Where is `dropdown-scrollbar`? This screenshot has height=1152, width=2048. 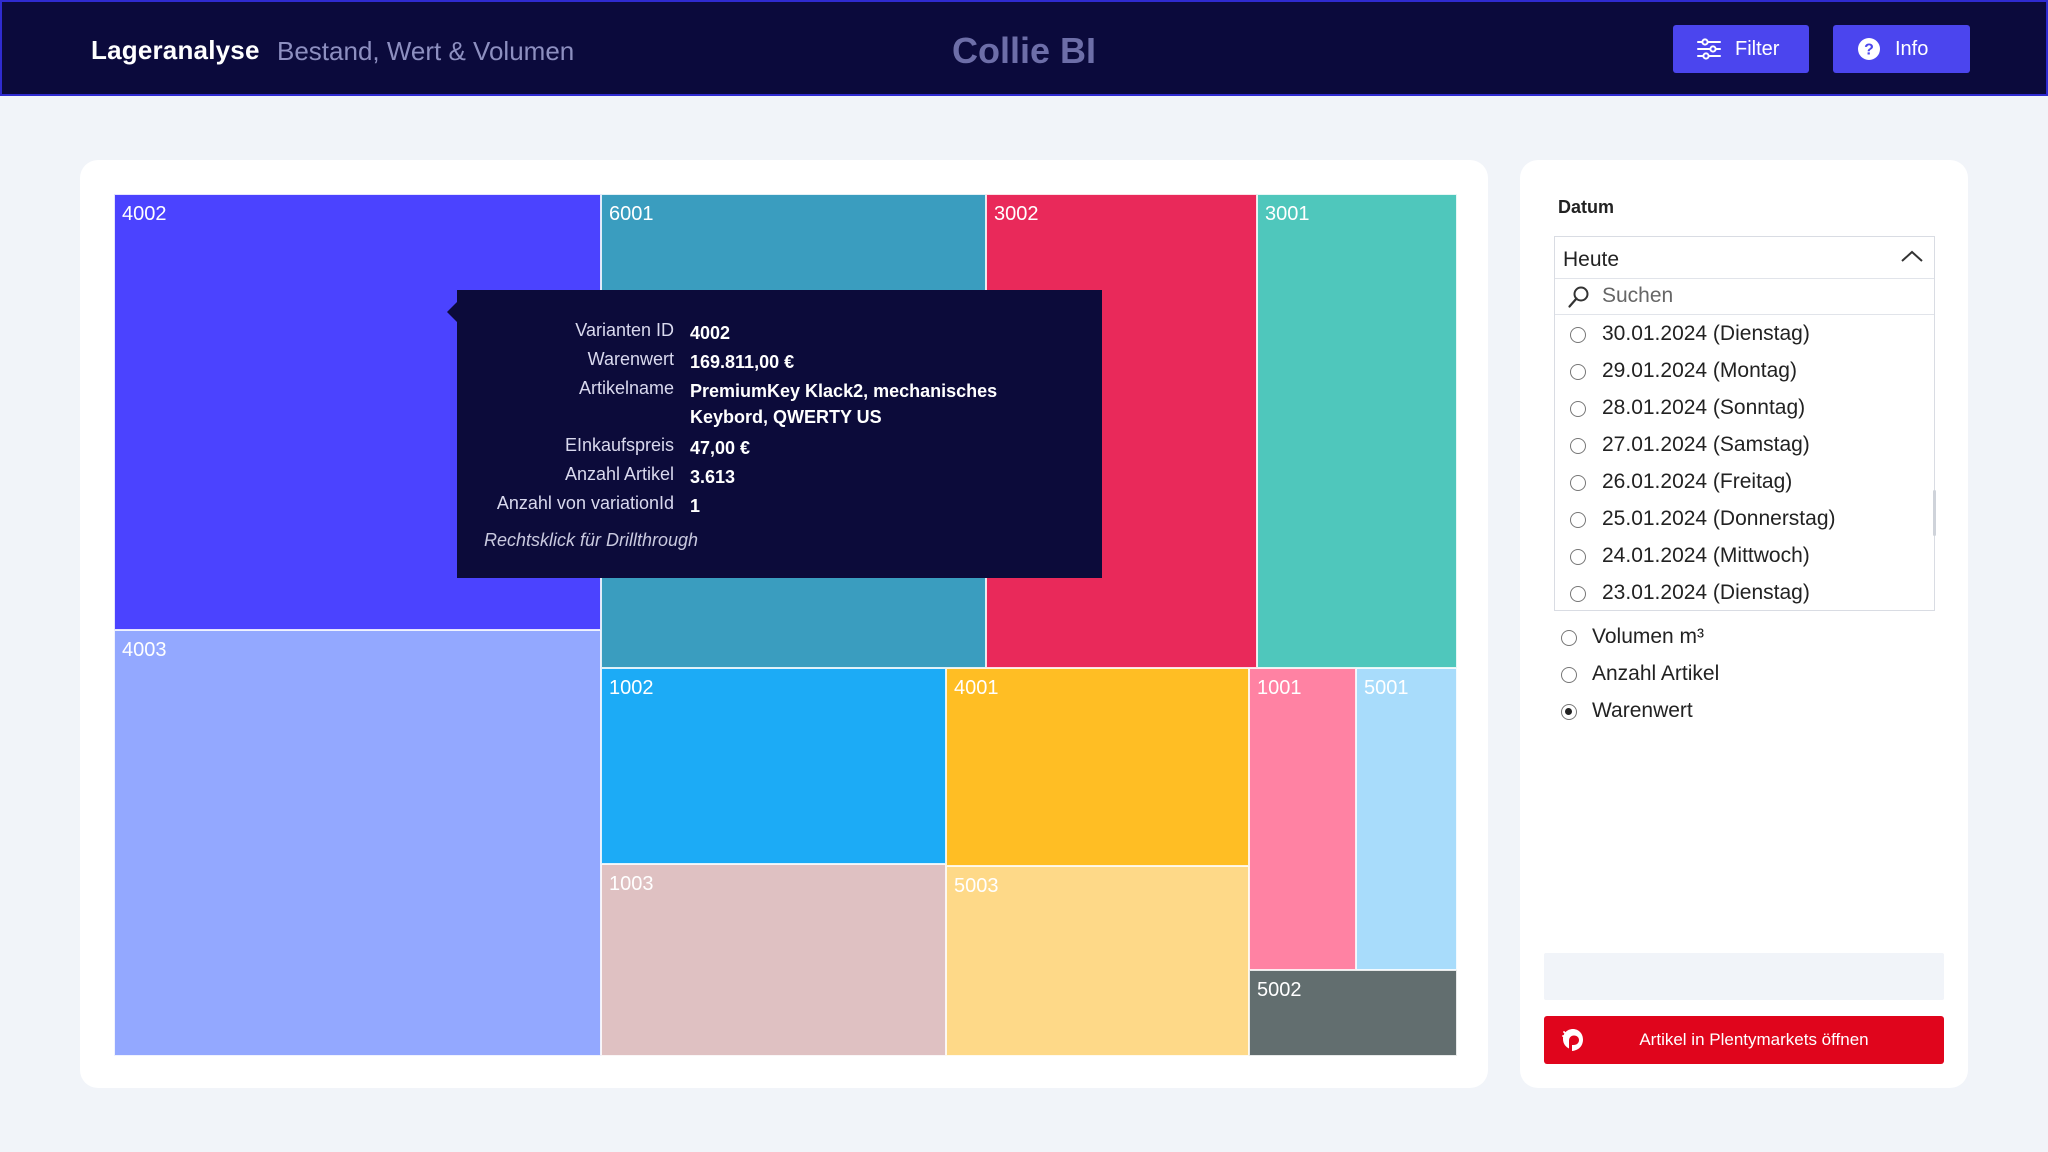
dropdown-scrollbar is located at coordinates (1934, 513).